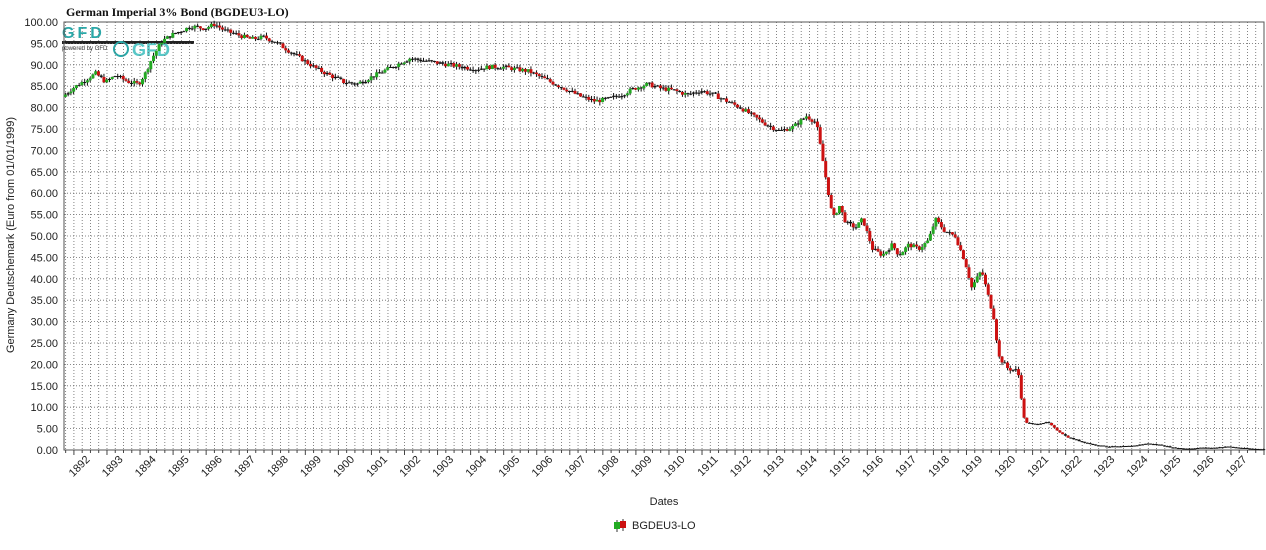 This screenshot has width=1266, height=550. I want to click on x-tick-label: 1913, so click(774, 467).